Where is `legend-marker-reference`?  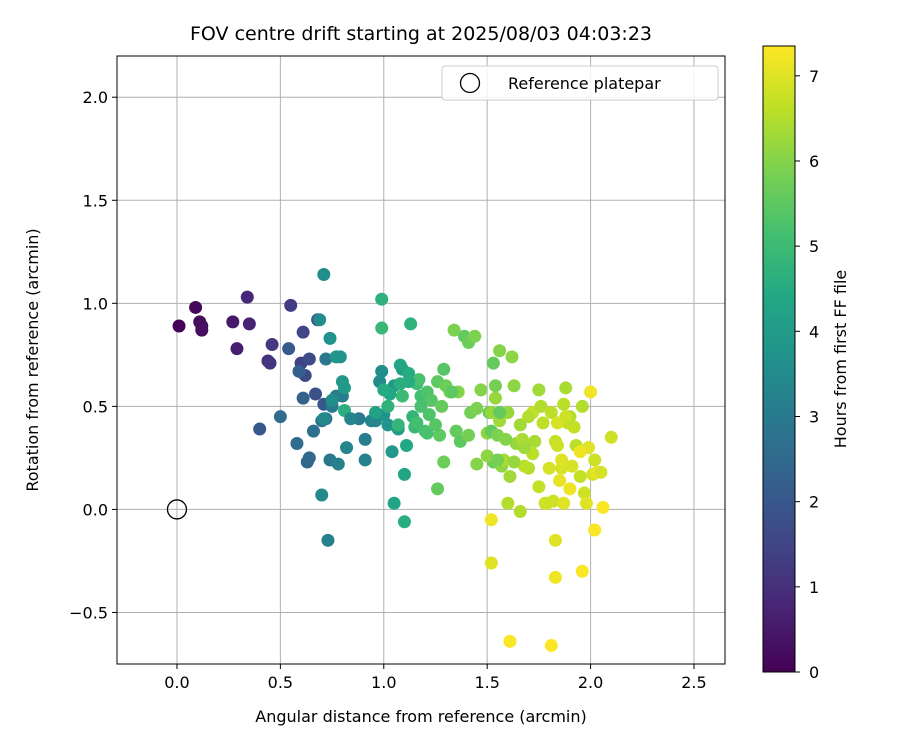 legend-marker-reference is located at coordinates (470, 83).